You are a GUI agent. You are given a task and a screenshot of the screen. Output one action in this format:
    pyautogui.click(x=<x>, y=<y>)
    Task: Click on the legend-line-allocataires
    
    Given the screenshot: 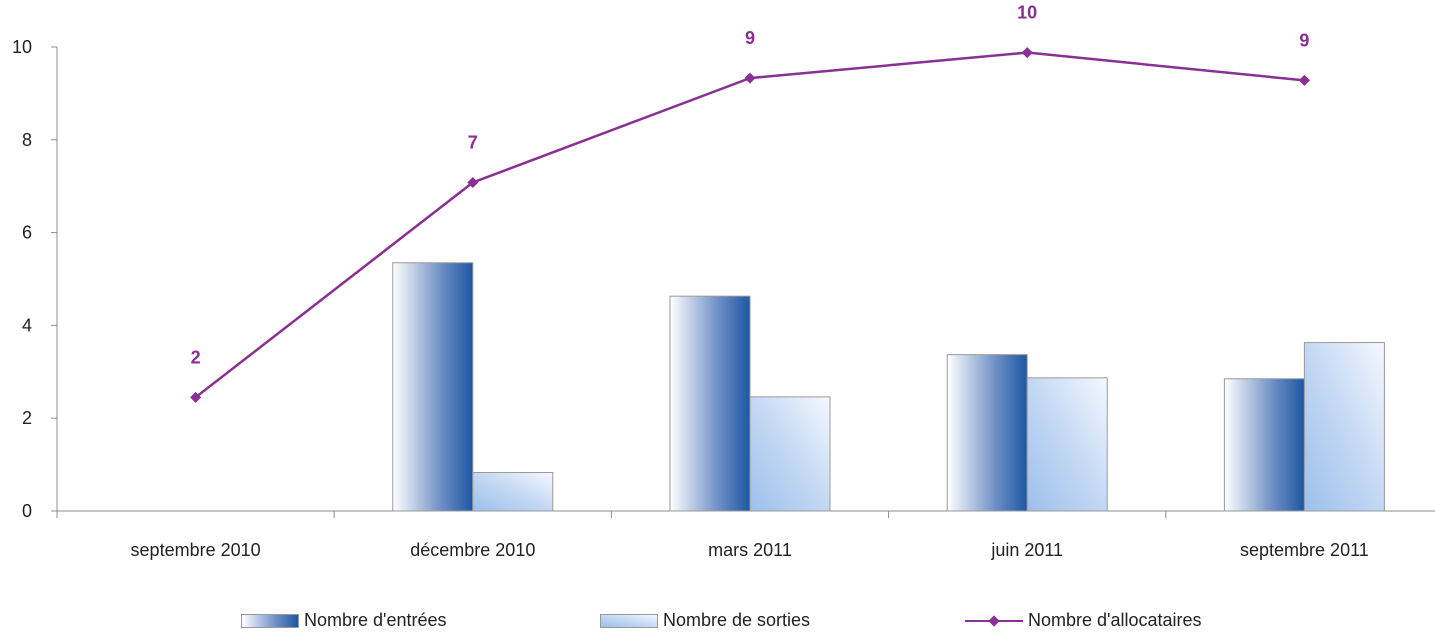 What is the action you would take?
    pyautogui.click(x=994, y=621)
    